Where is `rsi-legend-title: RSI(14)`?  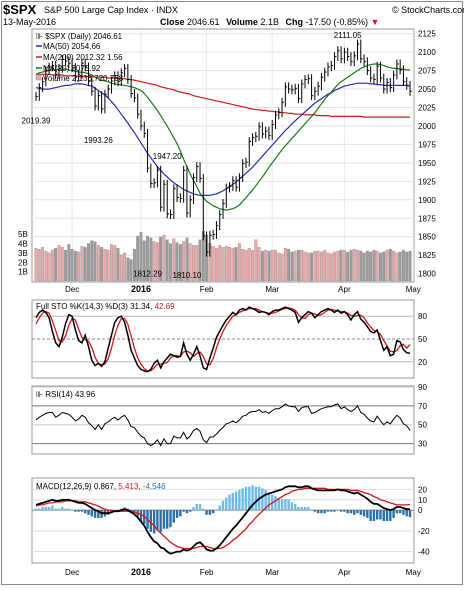
rsi-legend-title: RSI(14) is located at coordinates (59, 394).